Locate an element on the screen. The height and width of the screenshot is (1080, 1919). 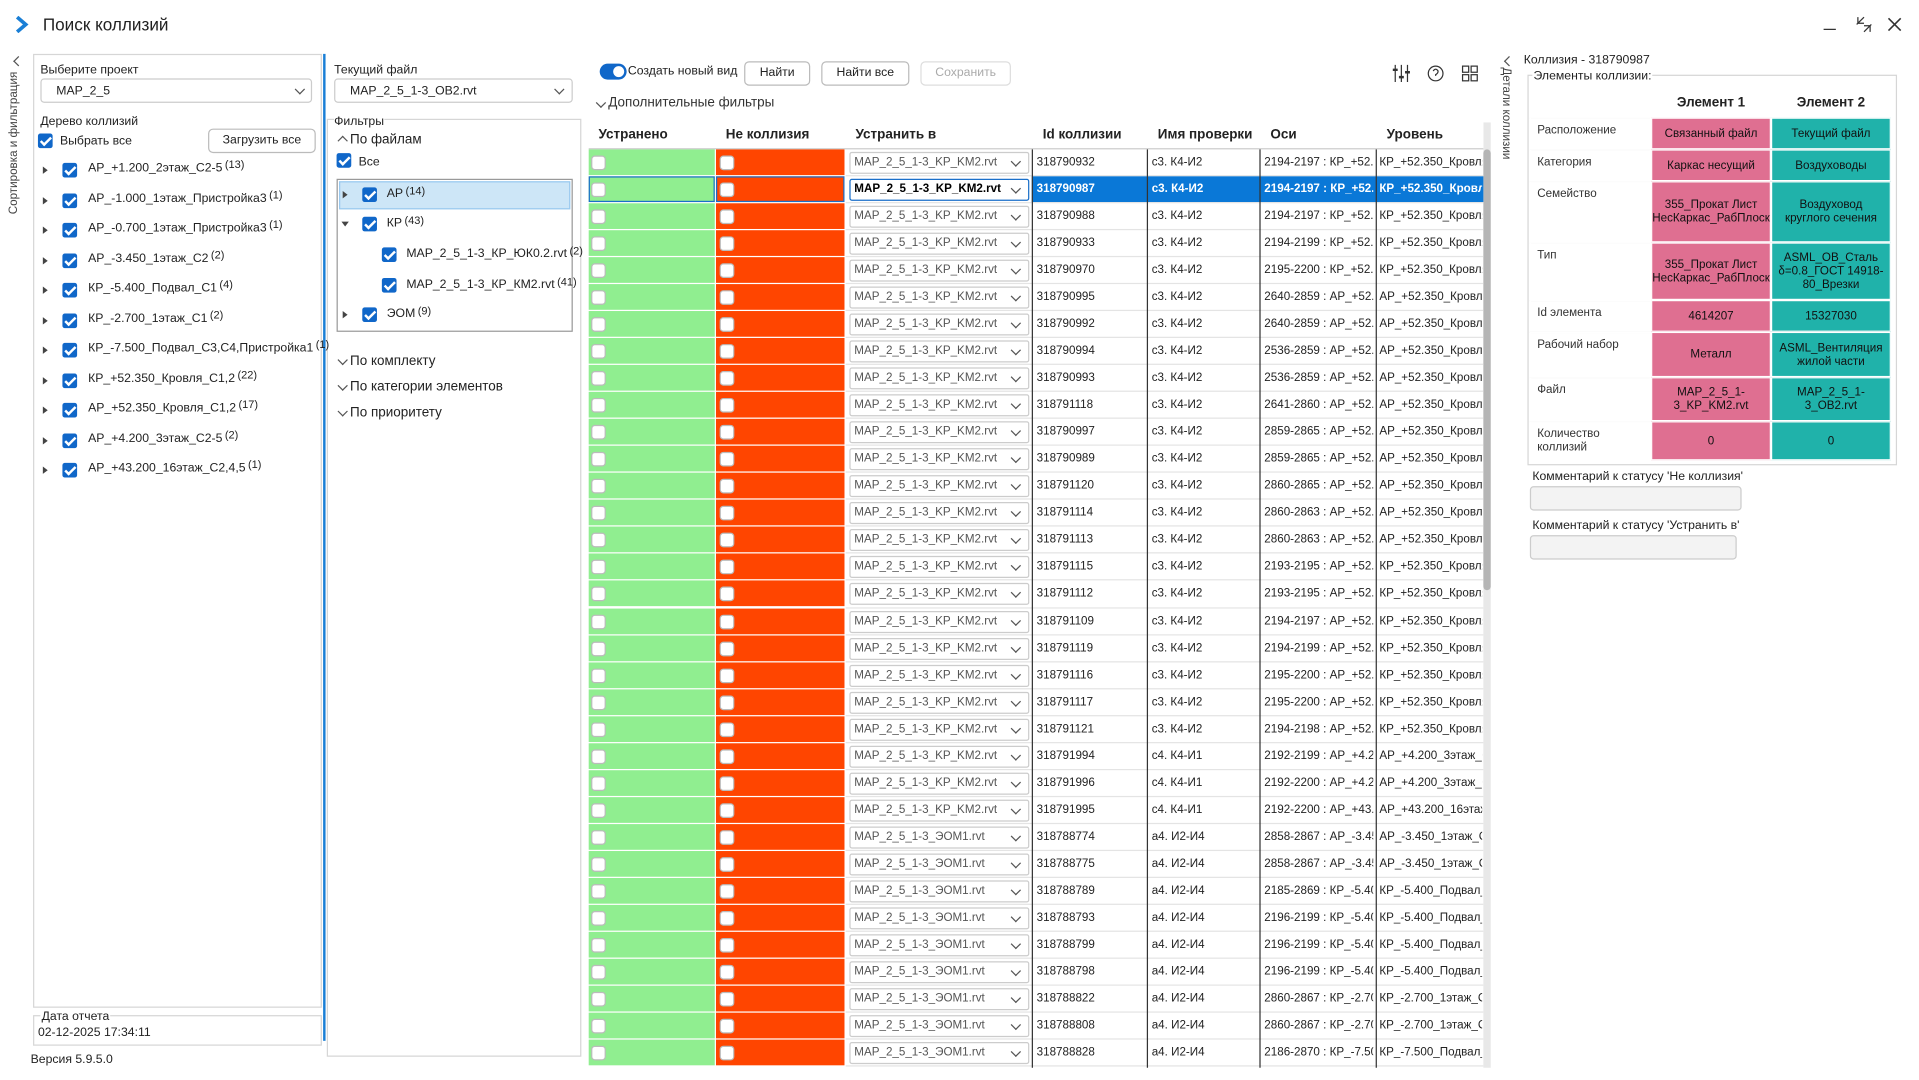
file-item: КР (43) is located at coordinates (405, 222).